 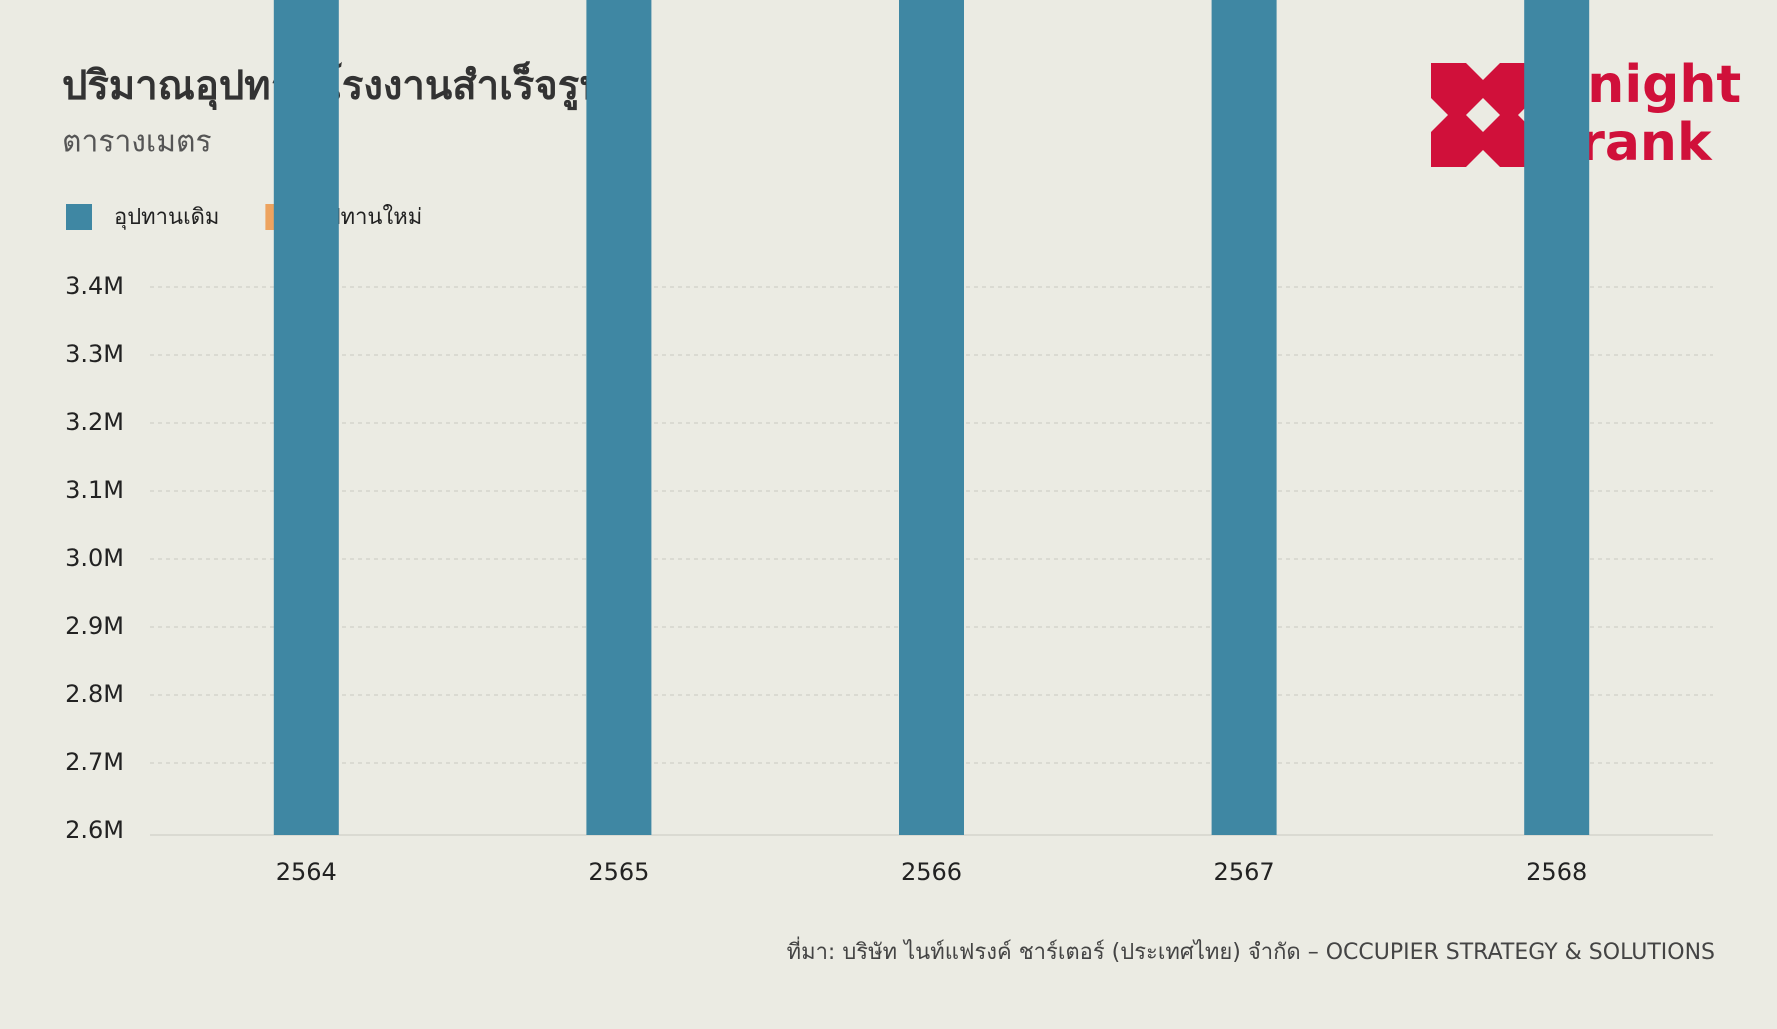 What do you see at coordinates (1556, 872) in the screenshot?
I see `x-tick-label: 2568` at bounding box center [1556, 872].